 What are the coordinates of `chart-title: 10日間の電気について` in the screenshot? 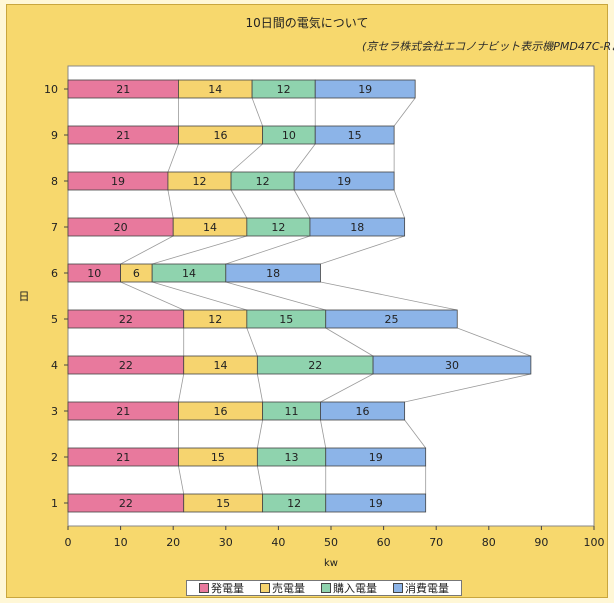 It's located at (307, 23).